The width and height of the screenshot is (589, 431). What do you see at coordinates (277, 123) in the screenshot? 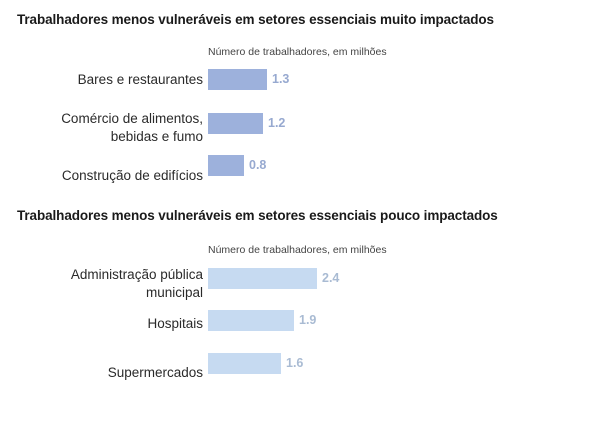
I see `data-label: 1.2` at bounding box center [277, 123].